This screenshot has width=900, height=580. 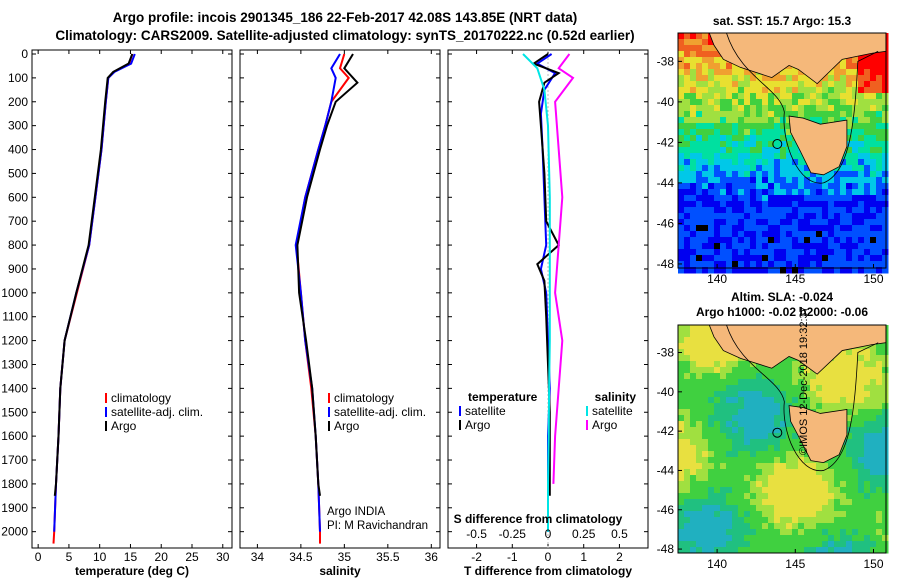 What do you see at coordinates (818, 434) in the screenshot?
I see `tasmania-land` at bounding box center [818, 434].